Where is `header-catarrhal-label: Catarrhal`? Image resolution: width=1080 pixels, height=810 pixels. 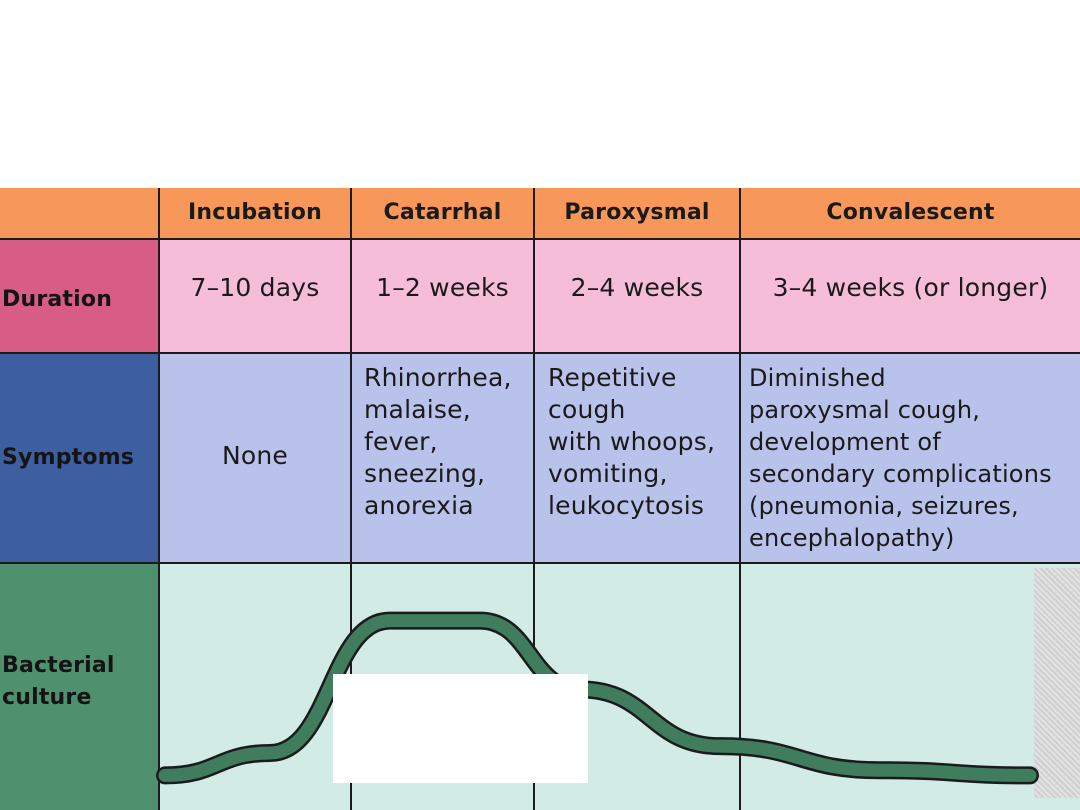
header-catarrhal-label: Catarrhal is located at coordinates (442, 212).